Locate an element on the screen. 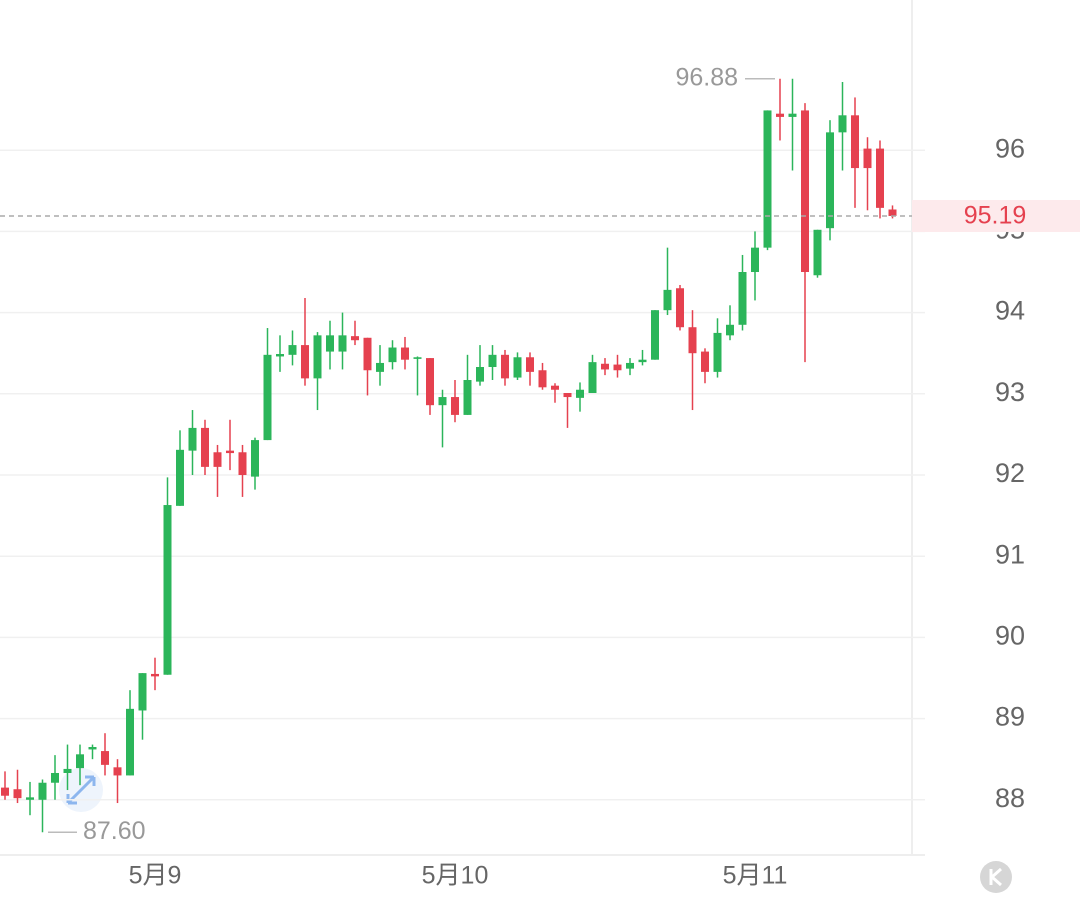 This screenshot has width=1080, height=905. last-price-label: 95.19 is located at coordinates (995, 216).